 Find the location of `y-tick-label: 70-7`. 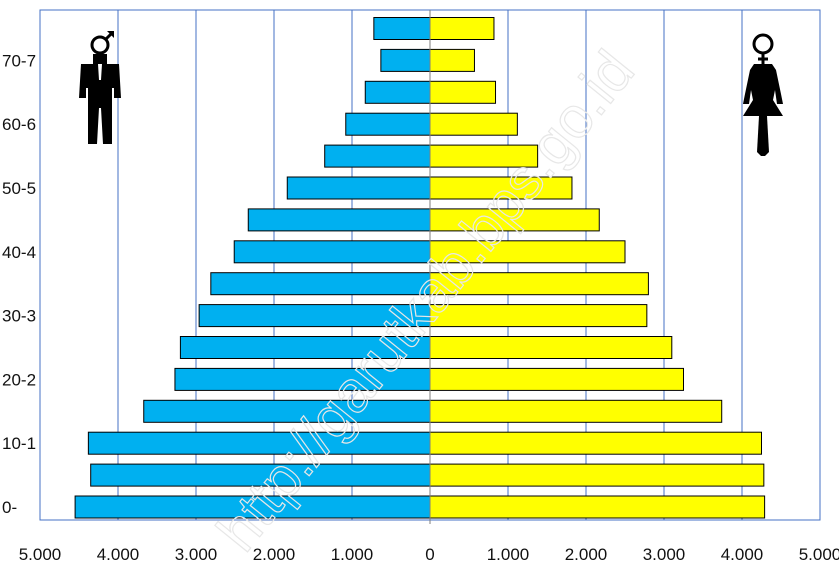

y-tick-label: 70-7 is located at coordinates (19, 60).